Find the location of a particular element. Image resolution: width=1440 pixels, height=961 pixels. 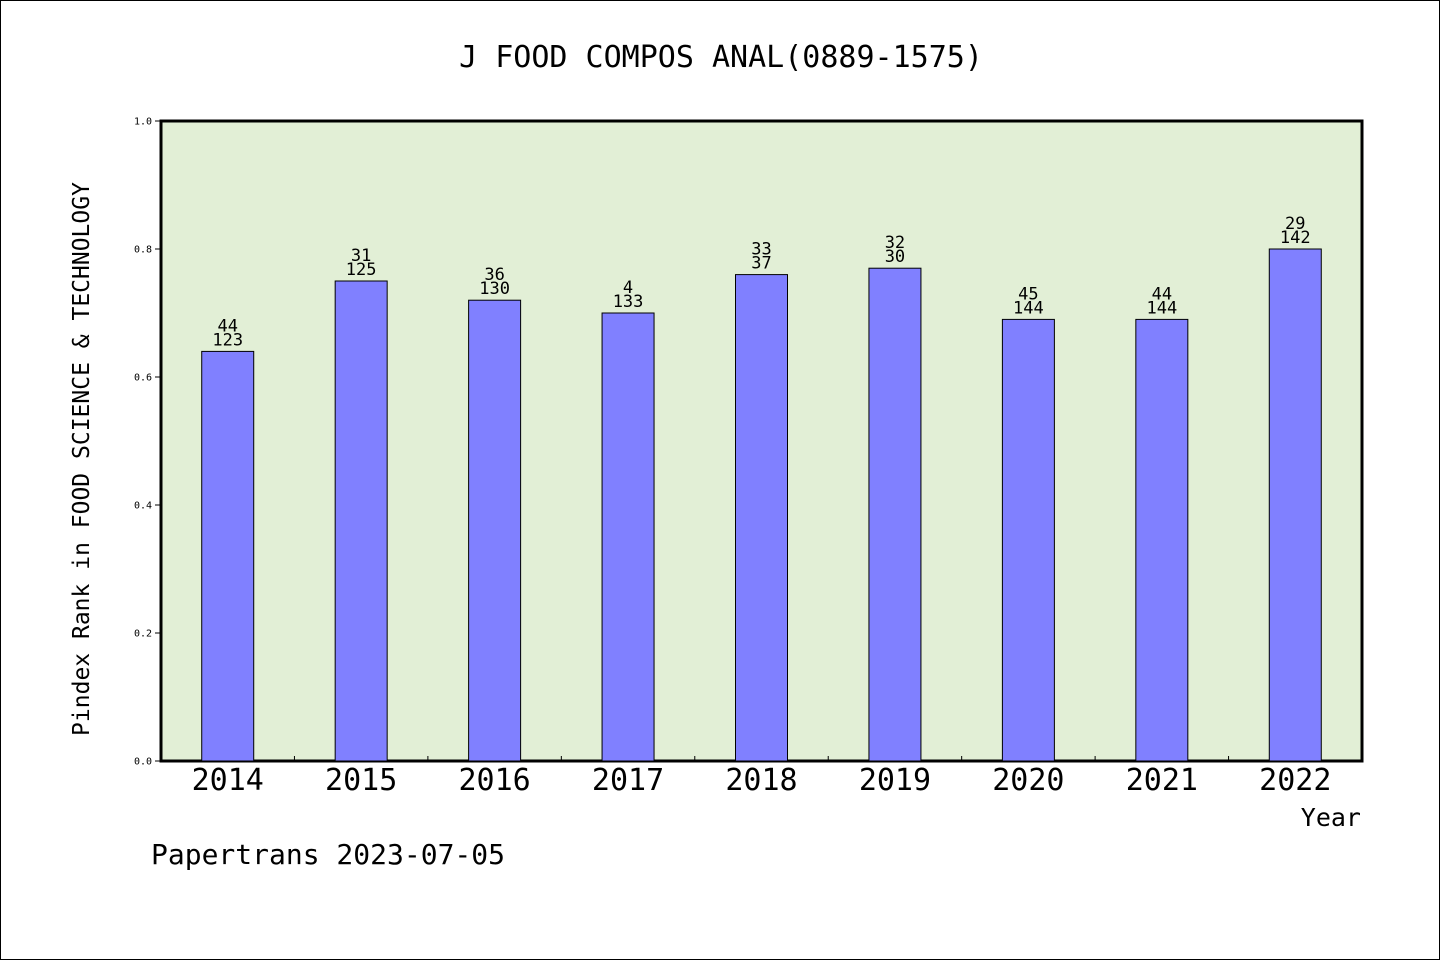

x-axis-ticks: 2014 2015 2016 2017 2018 2019 2020 2021 2022 is located at coordinates (761, 777).